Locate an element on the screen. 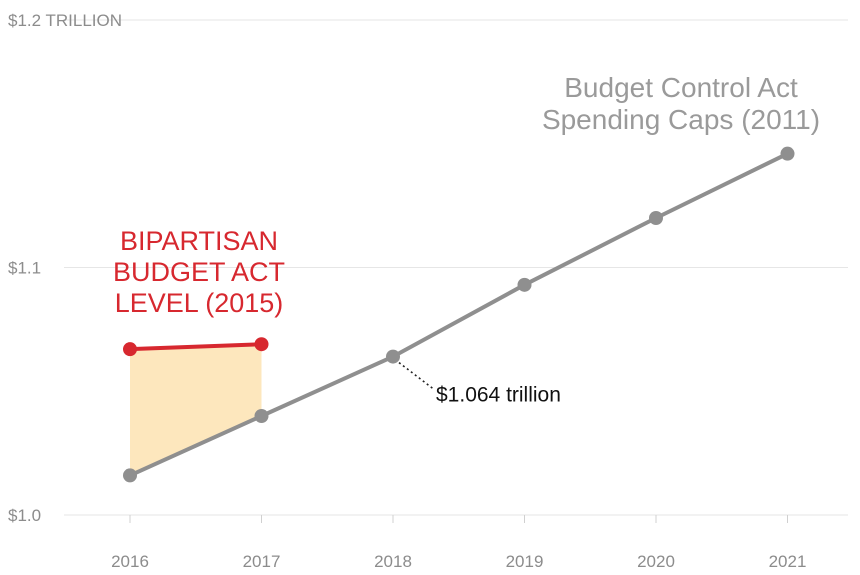 The width and height of the screenshot is (860, 575). gap-area is located at coordinates (196, 410).